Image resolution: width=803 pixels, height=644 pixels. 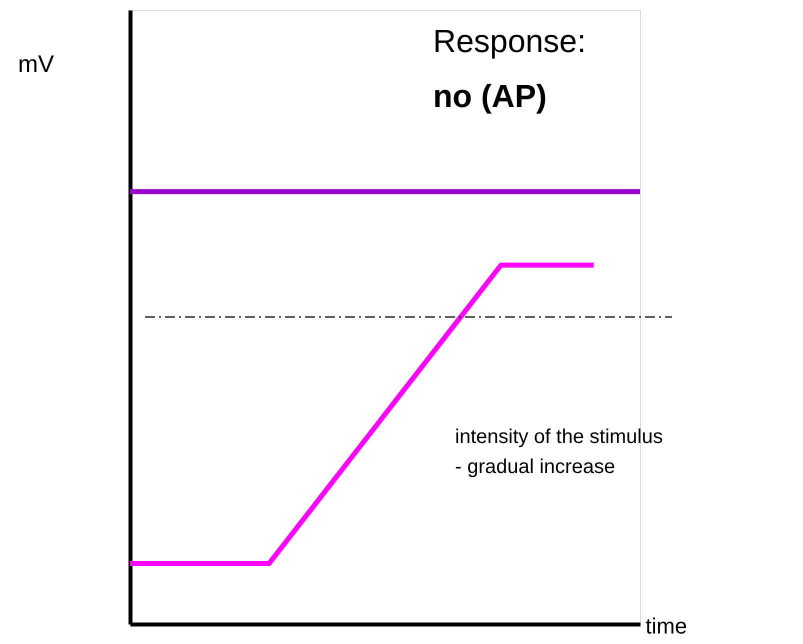 What do you see at coordinates (509, 41) in the screenshot?
I see `chart-title: Response:` at bounding box center [509, 41].